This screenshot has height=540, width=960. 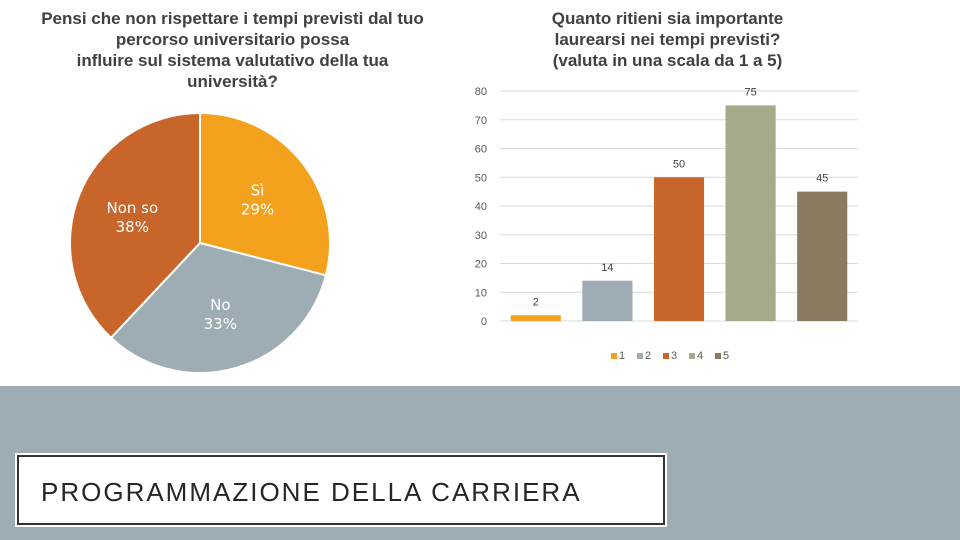 What do you see at coordinates (481, 150) in the screenshot?
I see `y-tick-label: 60` at bounding box center [481, 150].